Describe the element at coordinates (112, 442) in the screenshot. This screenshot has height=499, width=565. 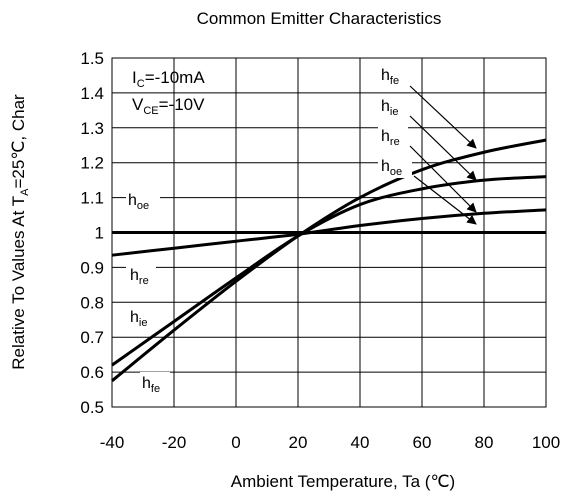
I see `x-tick-label: -40` at that location.